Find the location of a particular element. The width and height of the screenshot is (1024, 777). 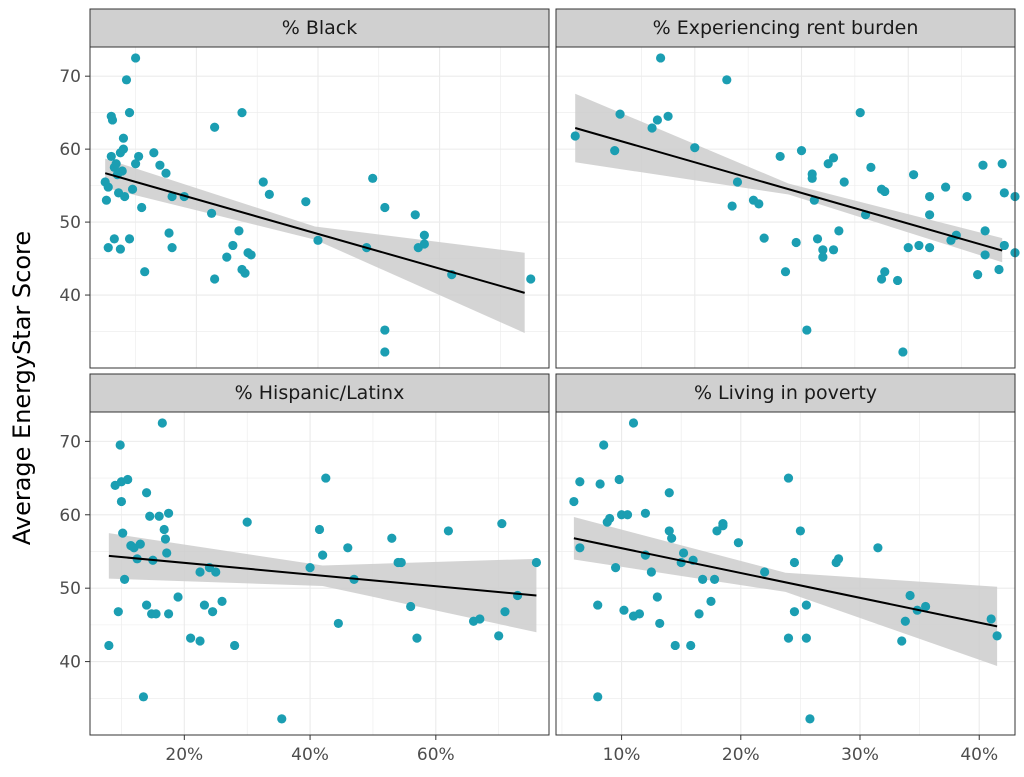

y-tick-label: 40 is located at coordinates (70, 663).